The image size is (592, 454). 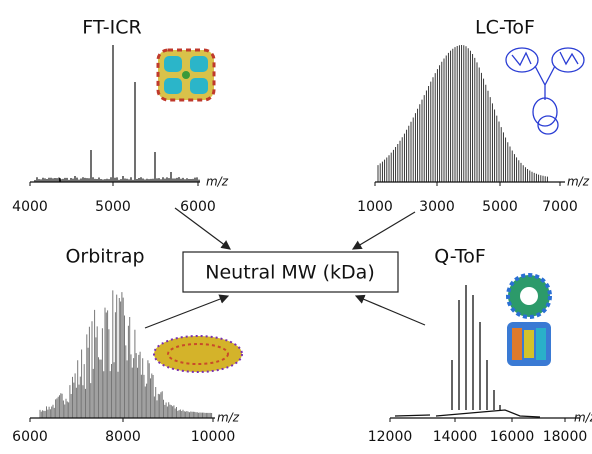 I want to click on tick-label: 10000, so click(x=213, y=437).